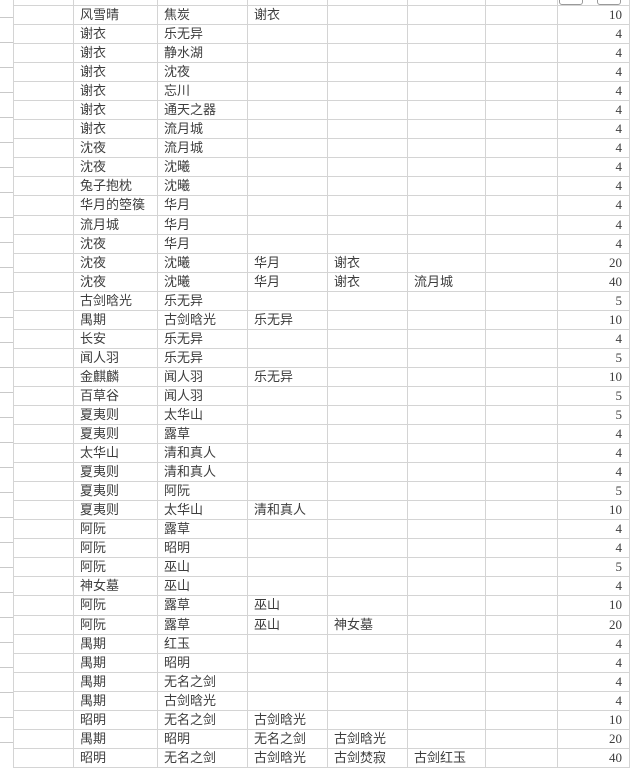 The image size is (630, 768). Describe the element at coordinates (203, 568) in the screenshot. I see `cell: 巫山` at that location.